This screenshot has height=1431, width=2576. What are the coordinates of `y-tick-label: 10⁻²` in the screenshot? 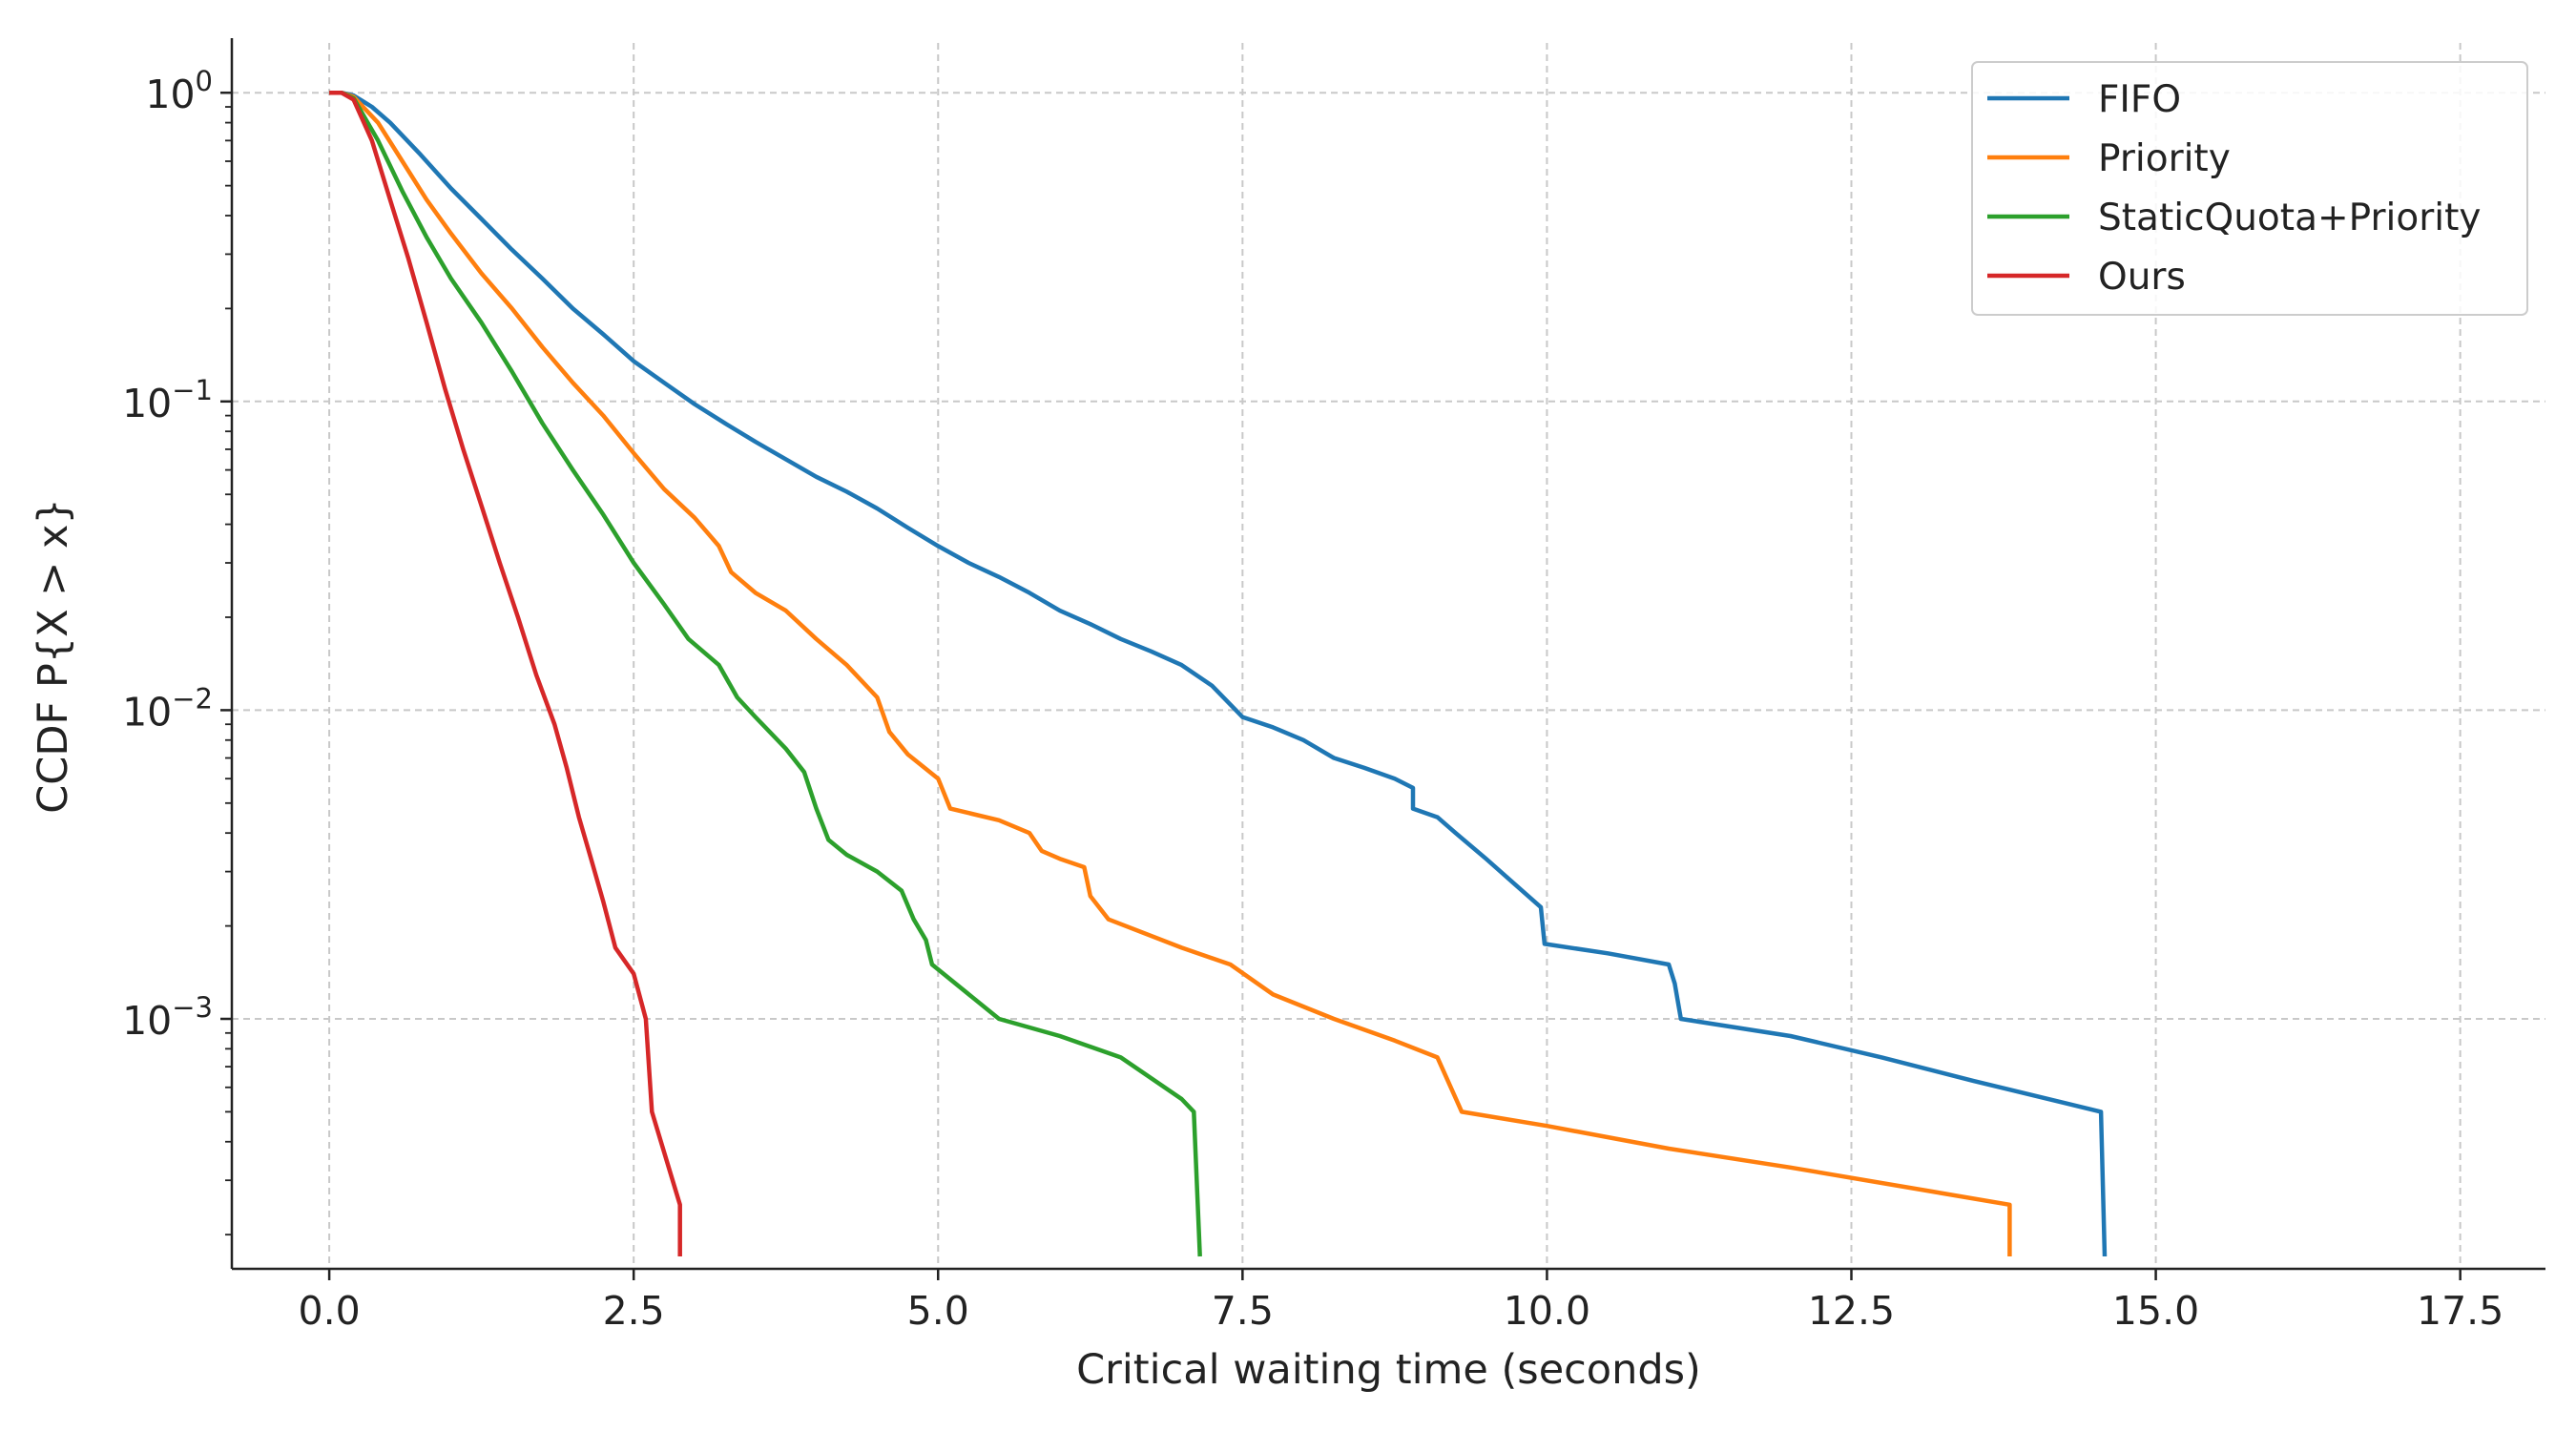 It's located at (167, 708).